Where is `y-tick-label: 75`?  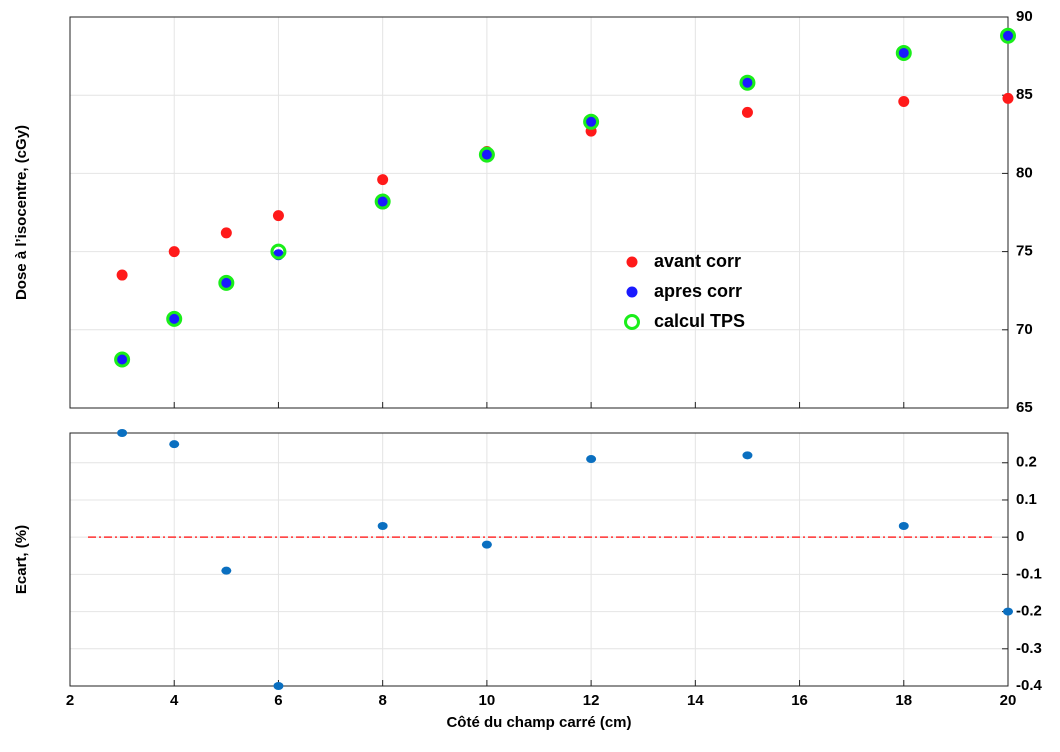 y-tick-label: 75 is located at coordinates (1024, 251).